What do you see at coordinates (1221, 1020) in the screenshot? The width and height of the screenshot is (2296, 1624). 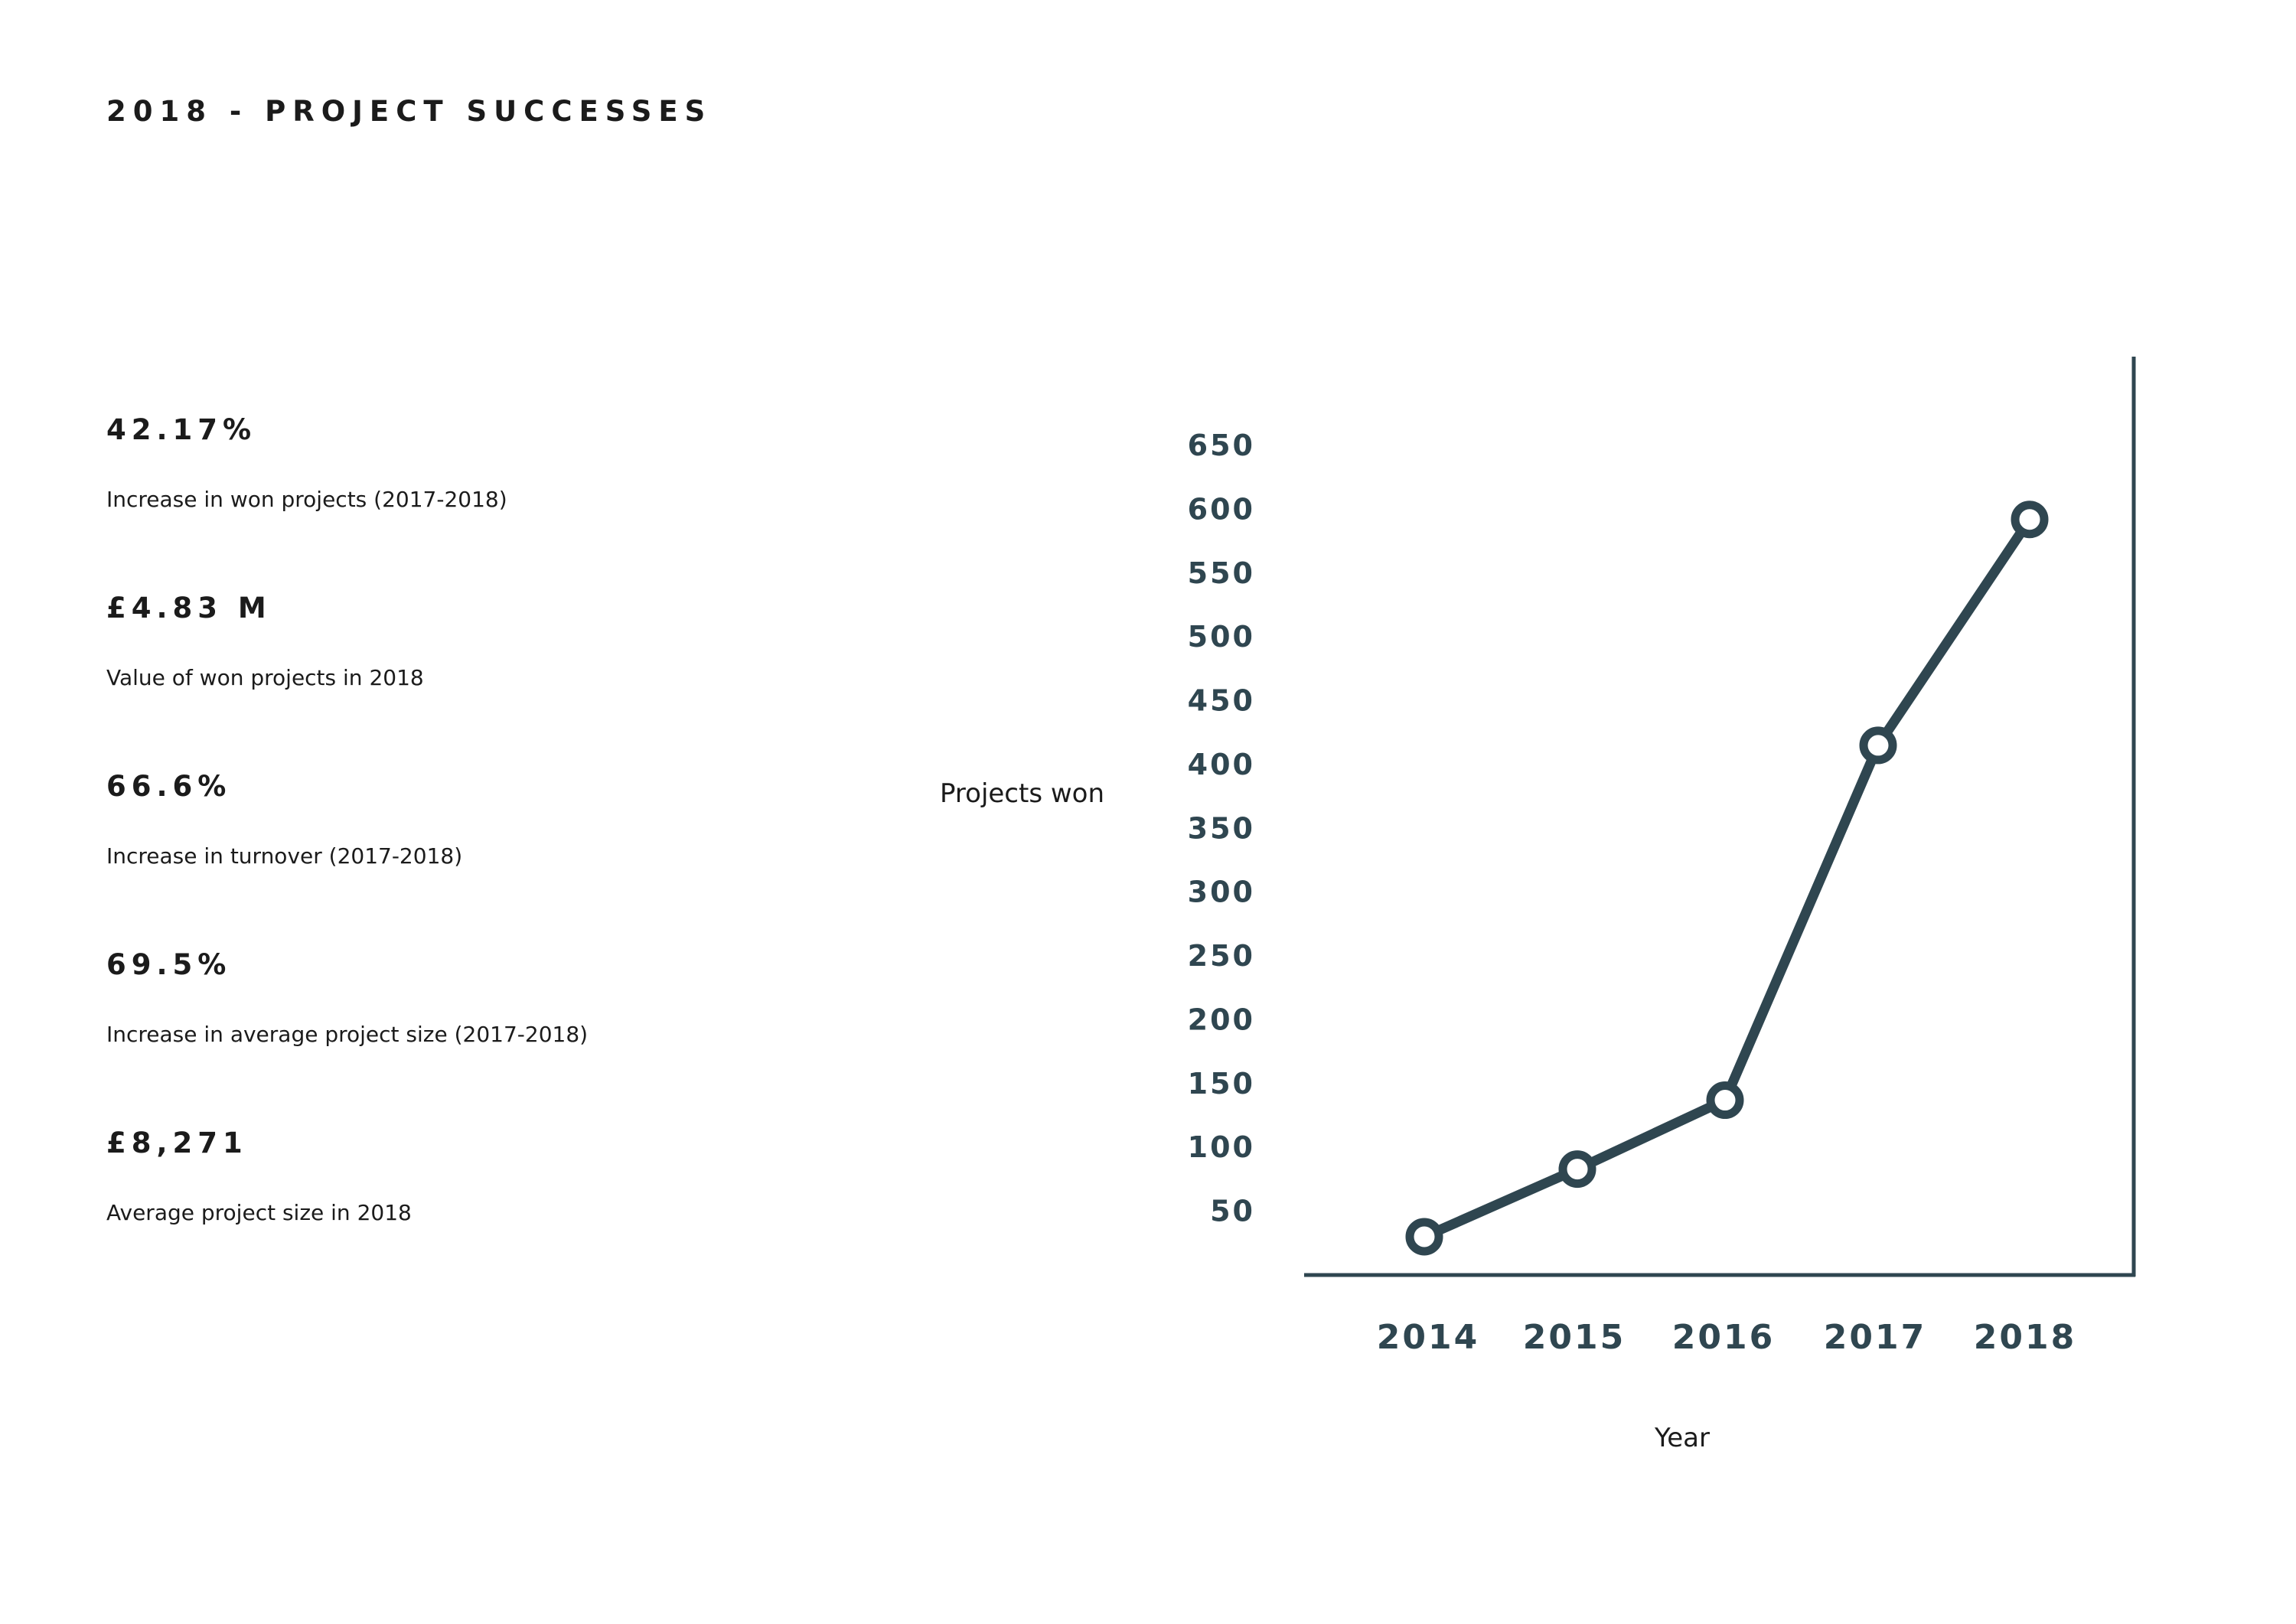 I see `y-tick-label: 200` at bounding box center [1221, 1020].